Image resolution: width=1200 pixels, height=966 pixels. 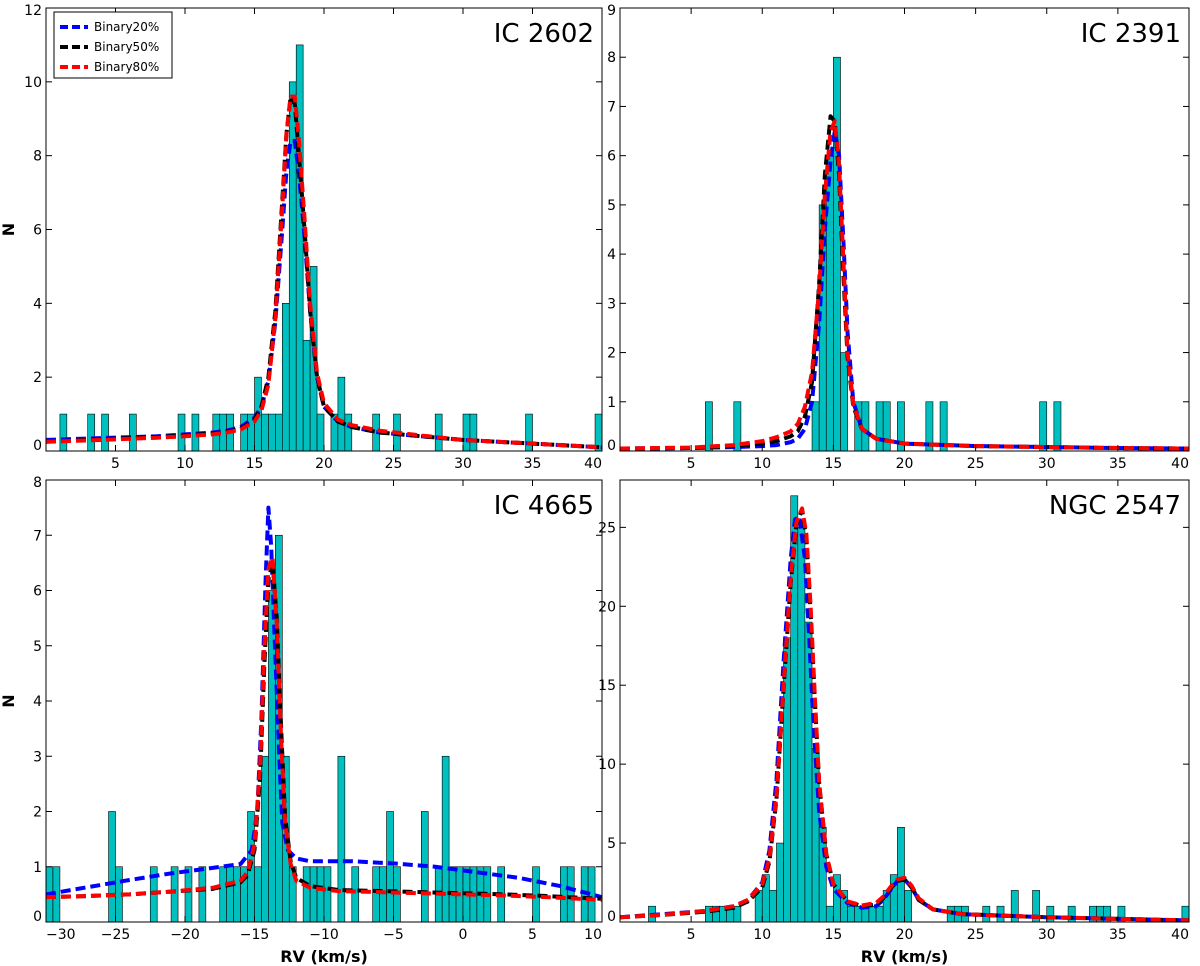 I want to click on ic2602-xtick-label: 10, so click(x=185, y=464).